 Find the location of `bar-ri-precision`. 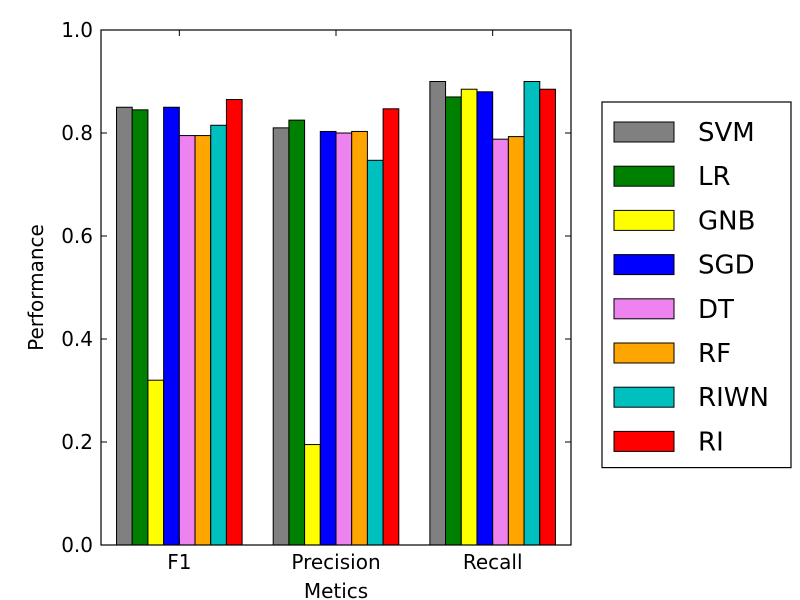

bar-ri-precision is located at coordinates (391, 327).